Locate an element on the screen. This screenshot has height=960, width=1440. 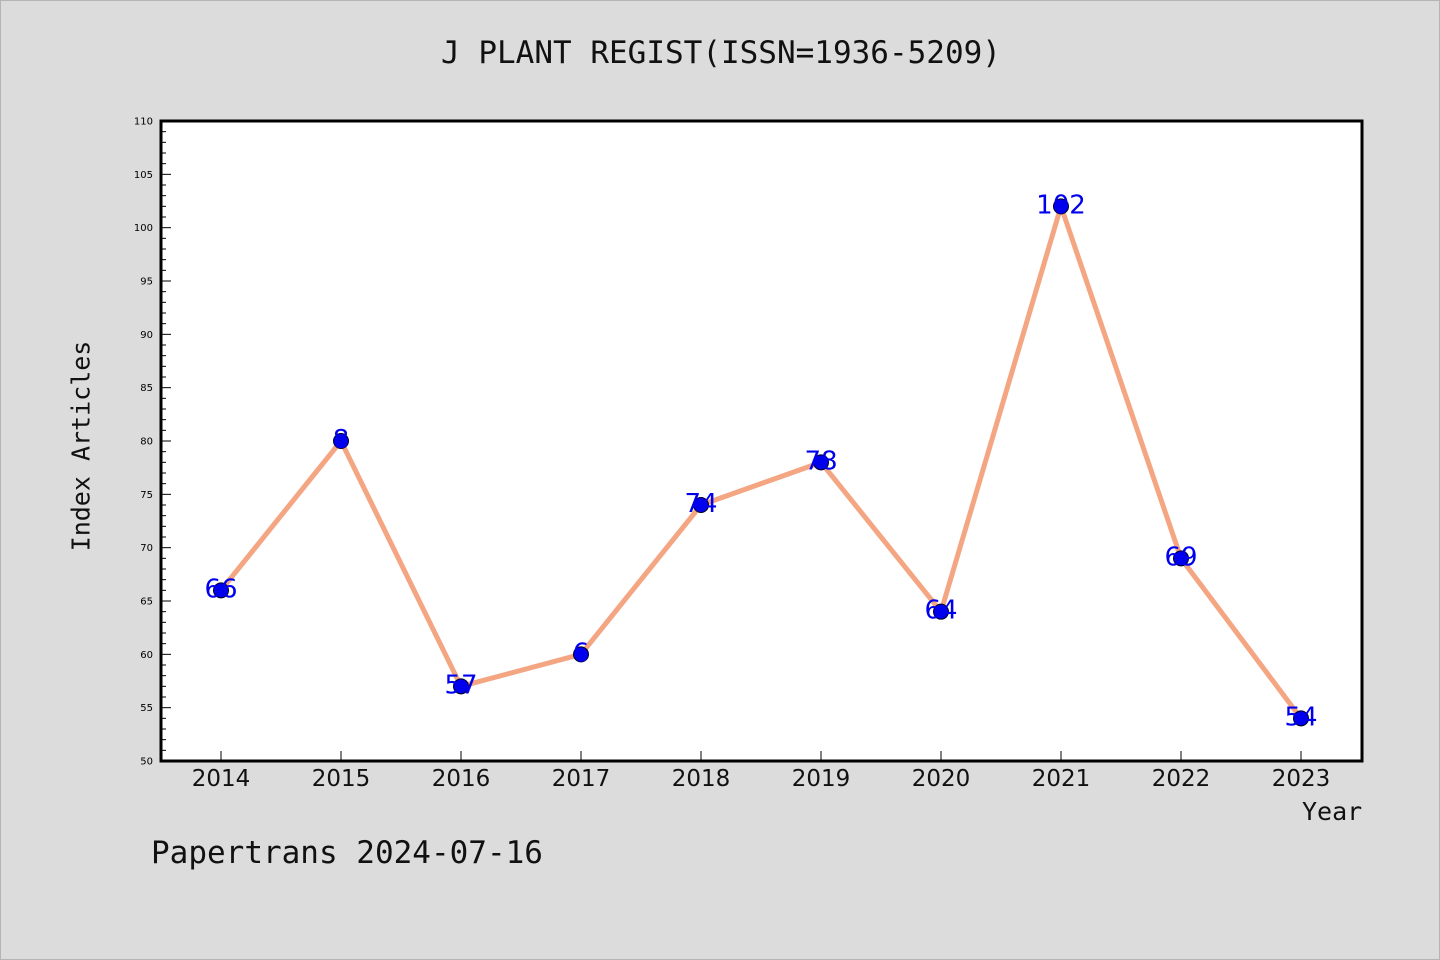
y-tick-label: 85 is located at coordinates (146, 388).